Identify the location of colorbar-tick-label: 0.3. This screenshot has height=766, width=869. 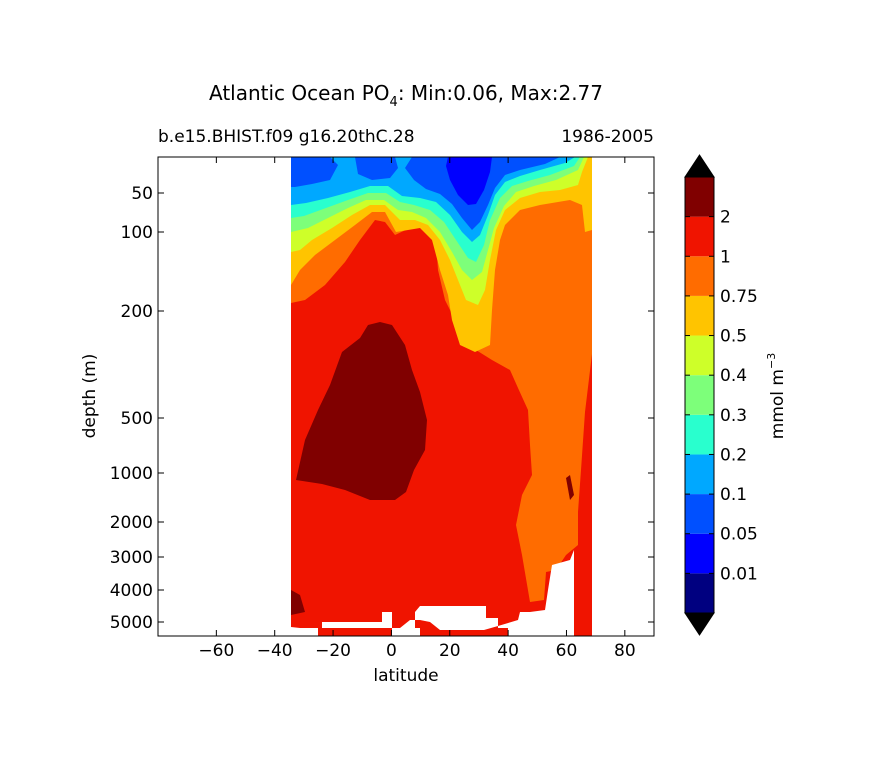
(733, 416).